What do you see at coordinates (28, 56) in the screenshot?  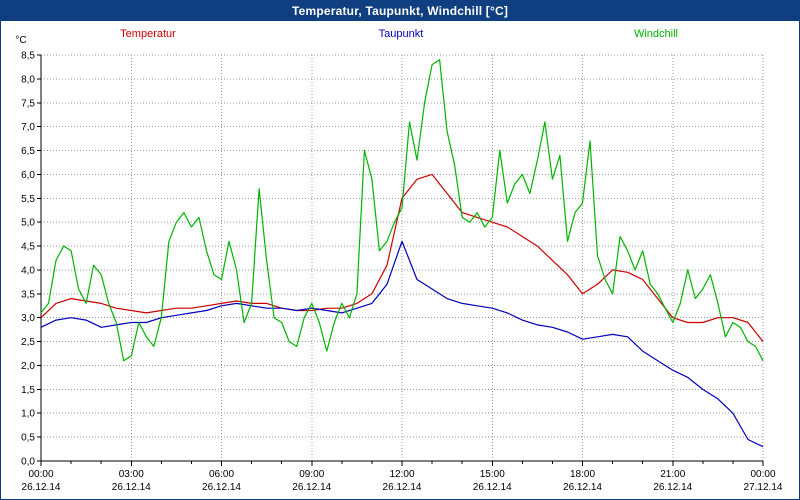 I see `svg-text: 8,5` at bounding box center [28, 56].